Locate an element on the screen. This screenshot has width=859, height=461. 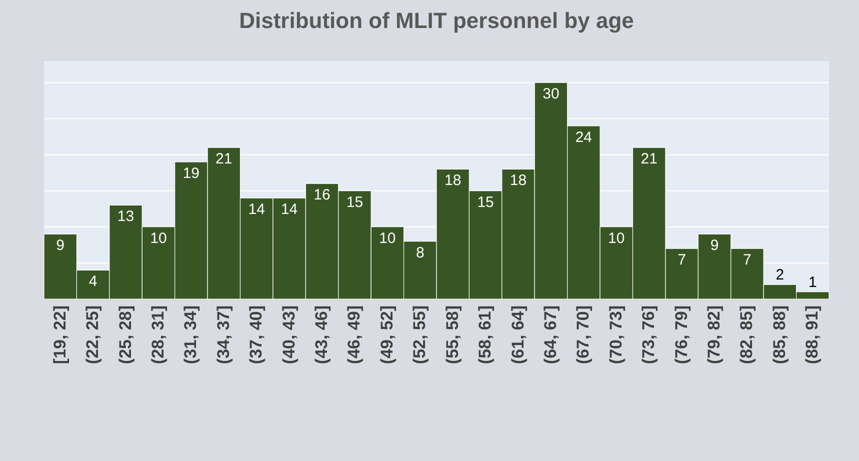
data-label: 19 is located at coordinates (191, 173).